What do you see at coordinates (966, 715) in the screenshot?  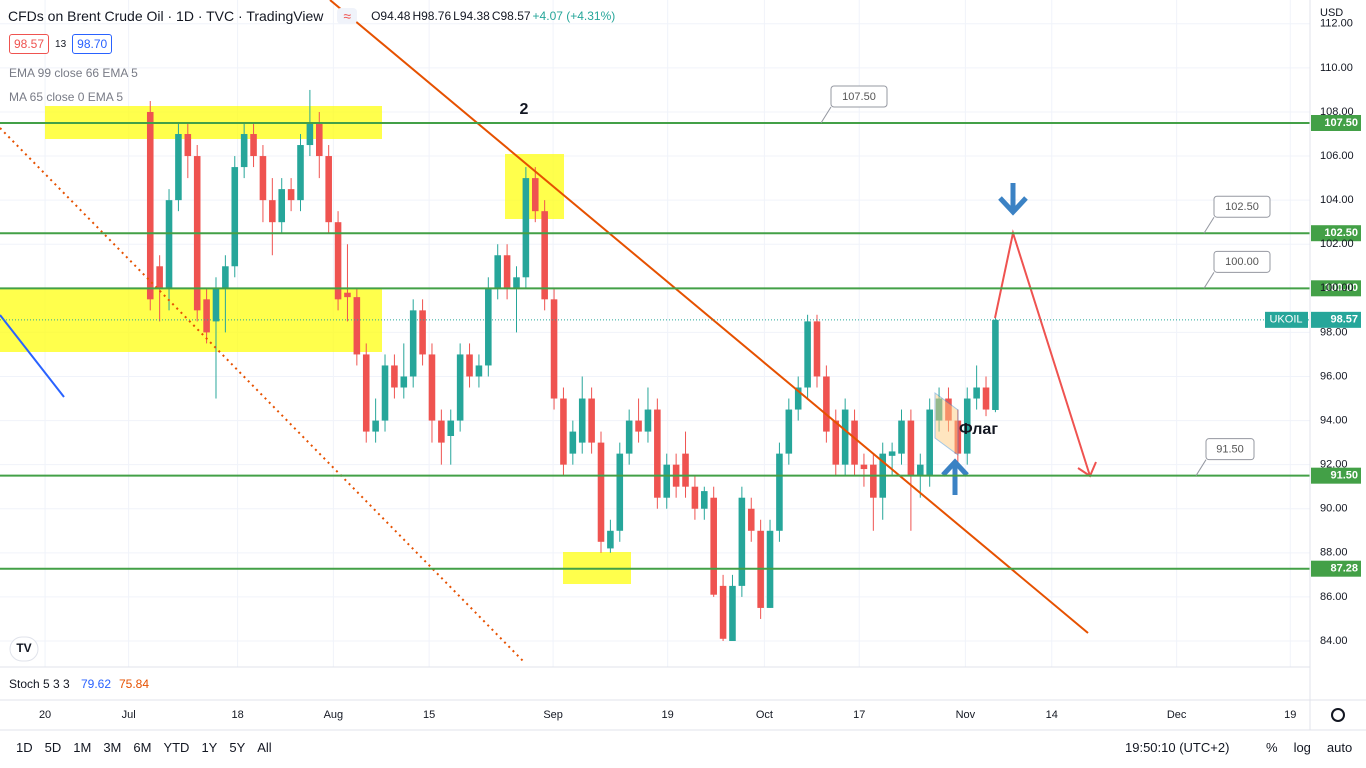 I see `x-tick-label: Nov` at bounding box center [966, 715].